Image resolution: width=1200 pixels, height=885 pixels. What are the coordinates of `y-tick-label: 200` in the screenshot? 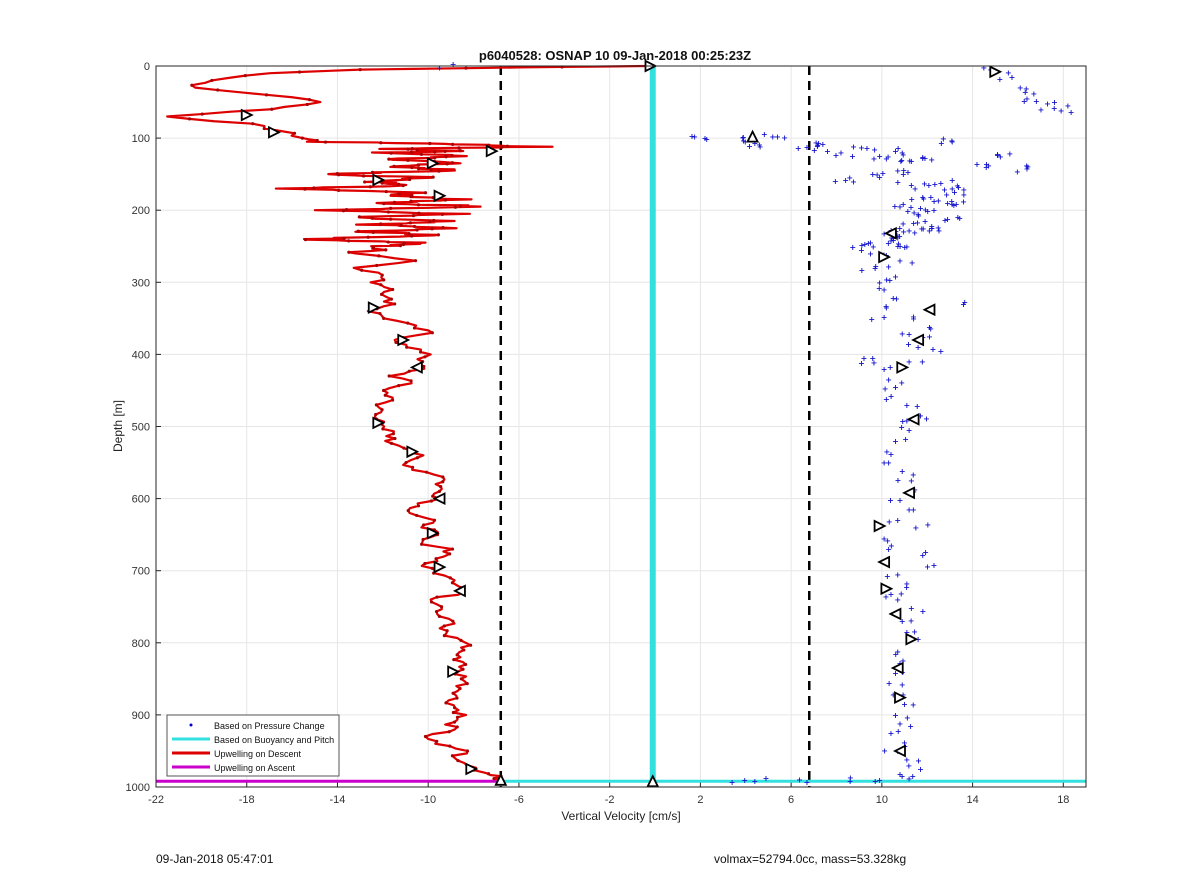 It's located at (141, 211).